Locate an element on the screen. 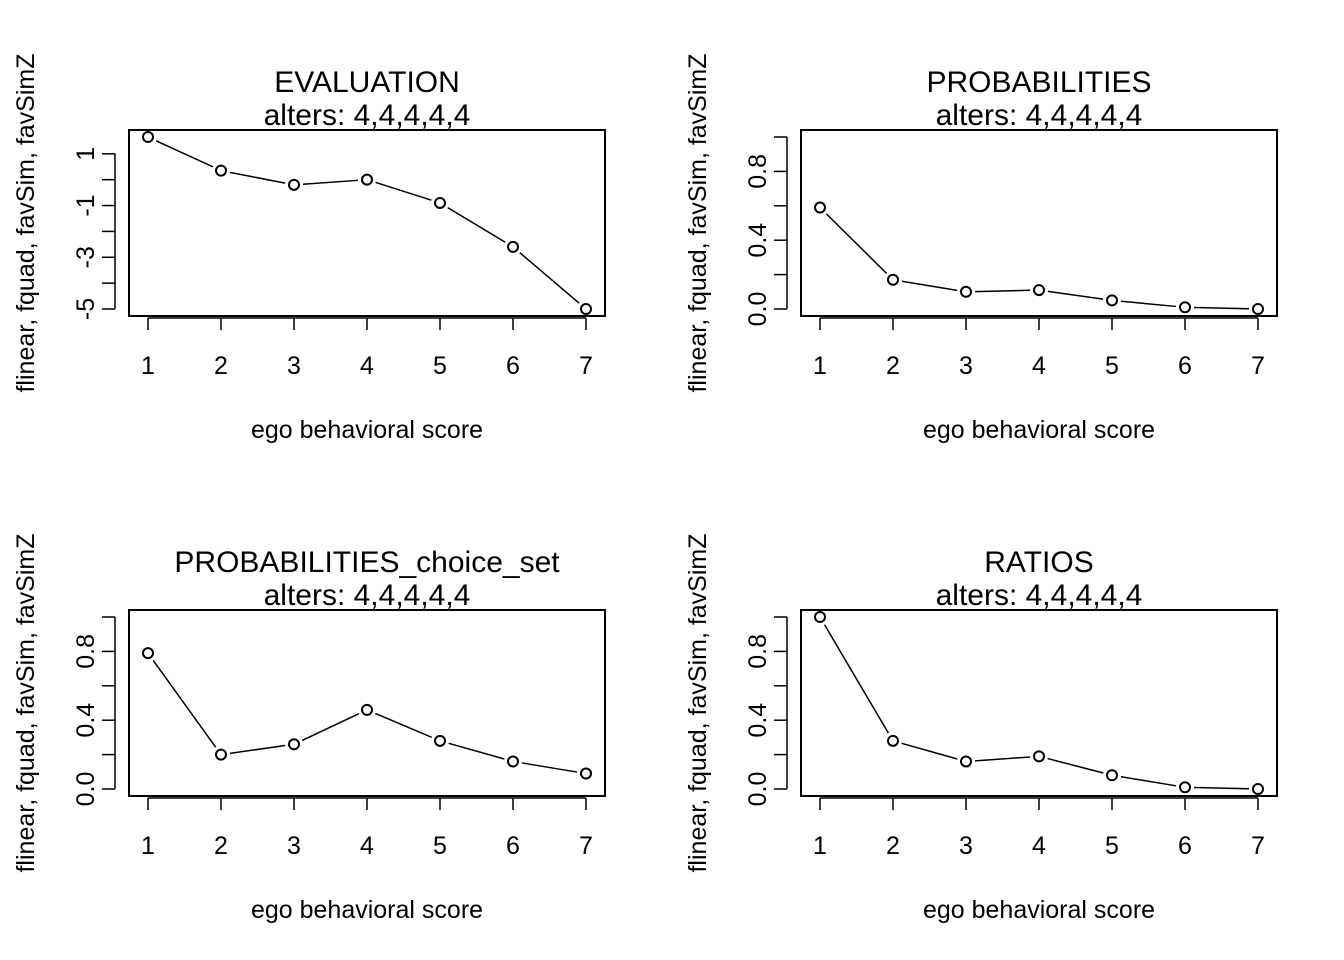  y-tick-label: -5 is located at coordinates (86, 309).